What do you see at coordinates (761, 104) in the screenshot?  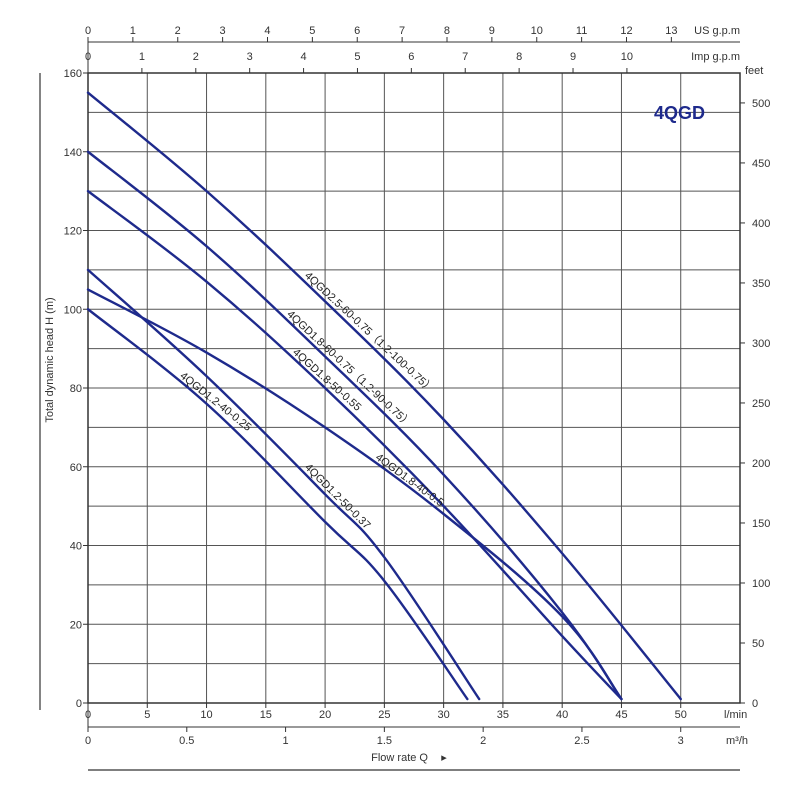 I see `feet-tick-label: 500` at bounding box center [761, 104].